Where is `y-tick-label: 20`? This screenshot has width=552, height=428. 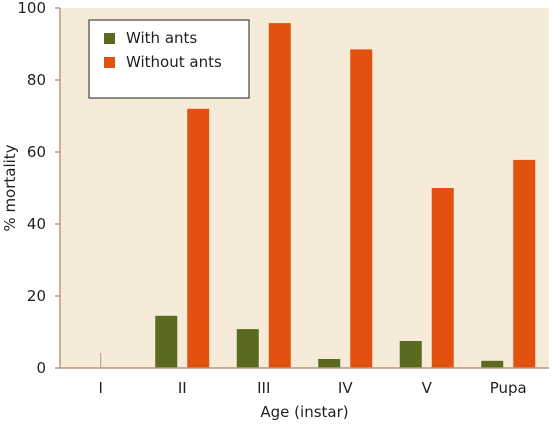
y-tick-label: 20 is located at coordinates (36, 296).